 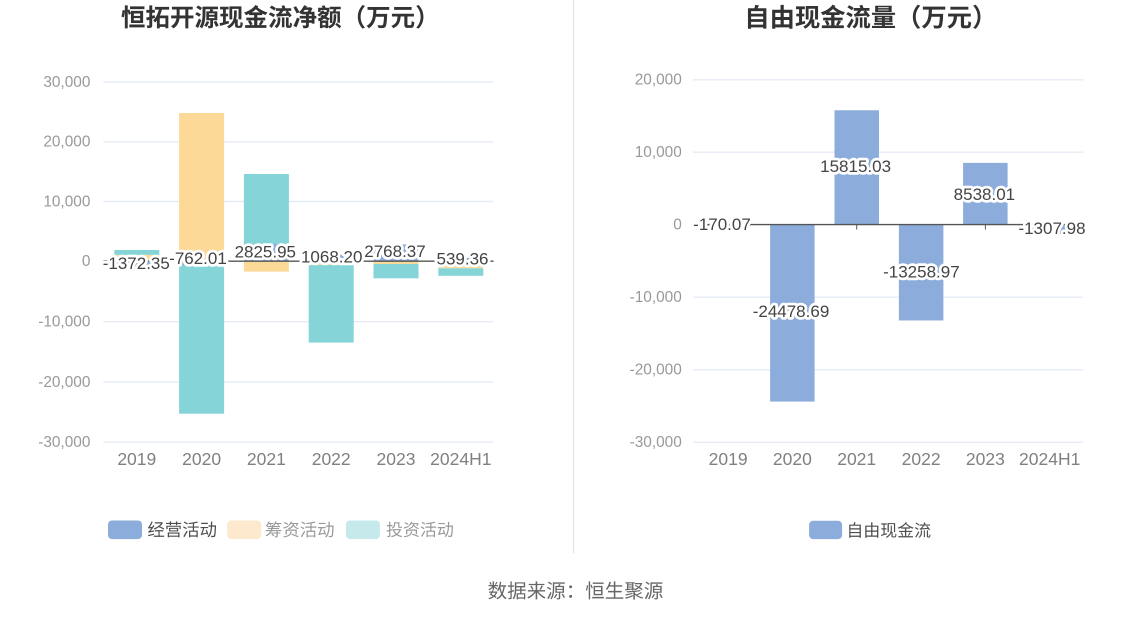 I want to click on svg-text: 15815.03, so click(x=855, y=166).